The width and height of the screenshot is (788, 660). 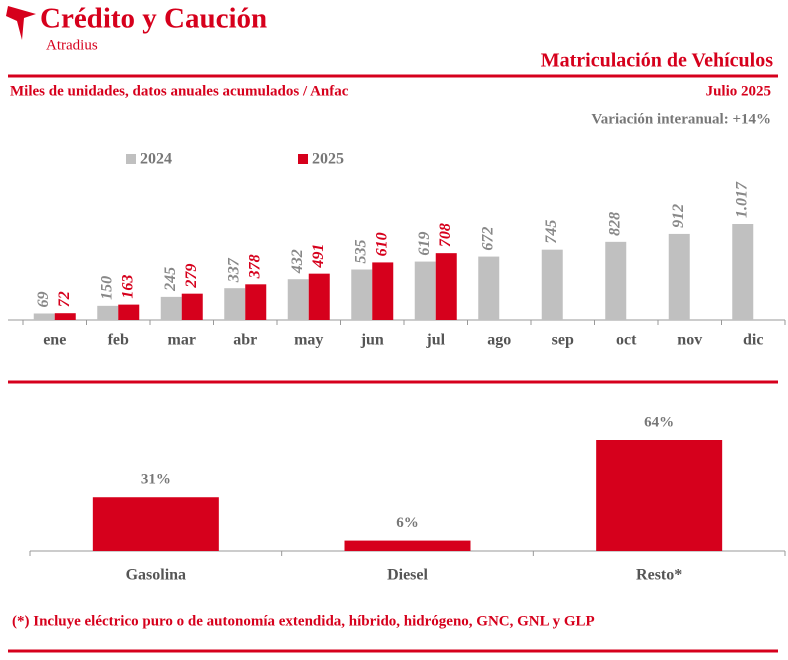 I want to click on value-label: 619, so click(x=424, y=244).